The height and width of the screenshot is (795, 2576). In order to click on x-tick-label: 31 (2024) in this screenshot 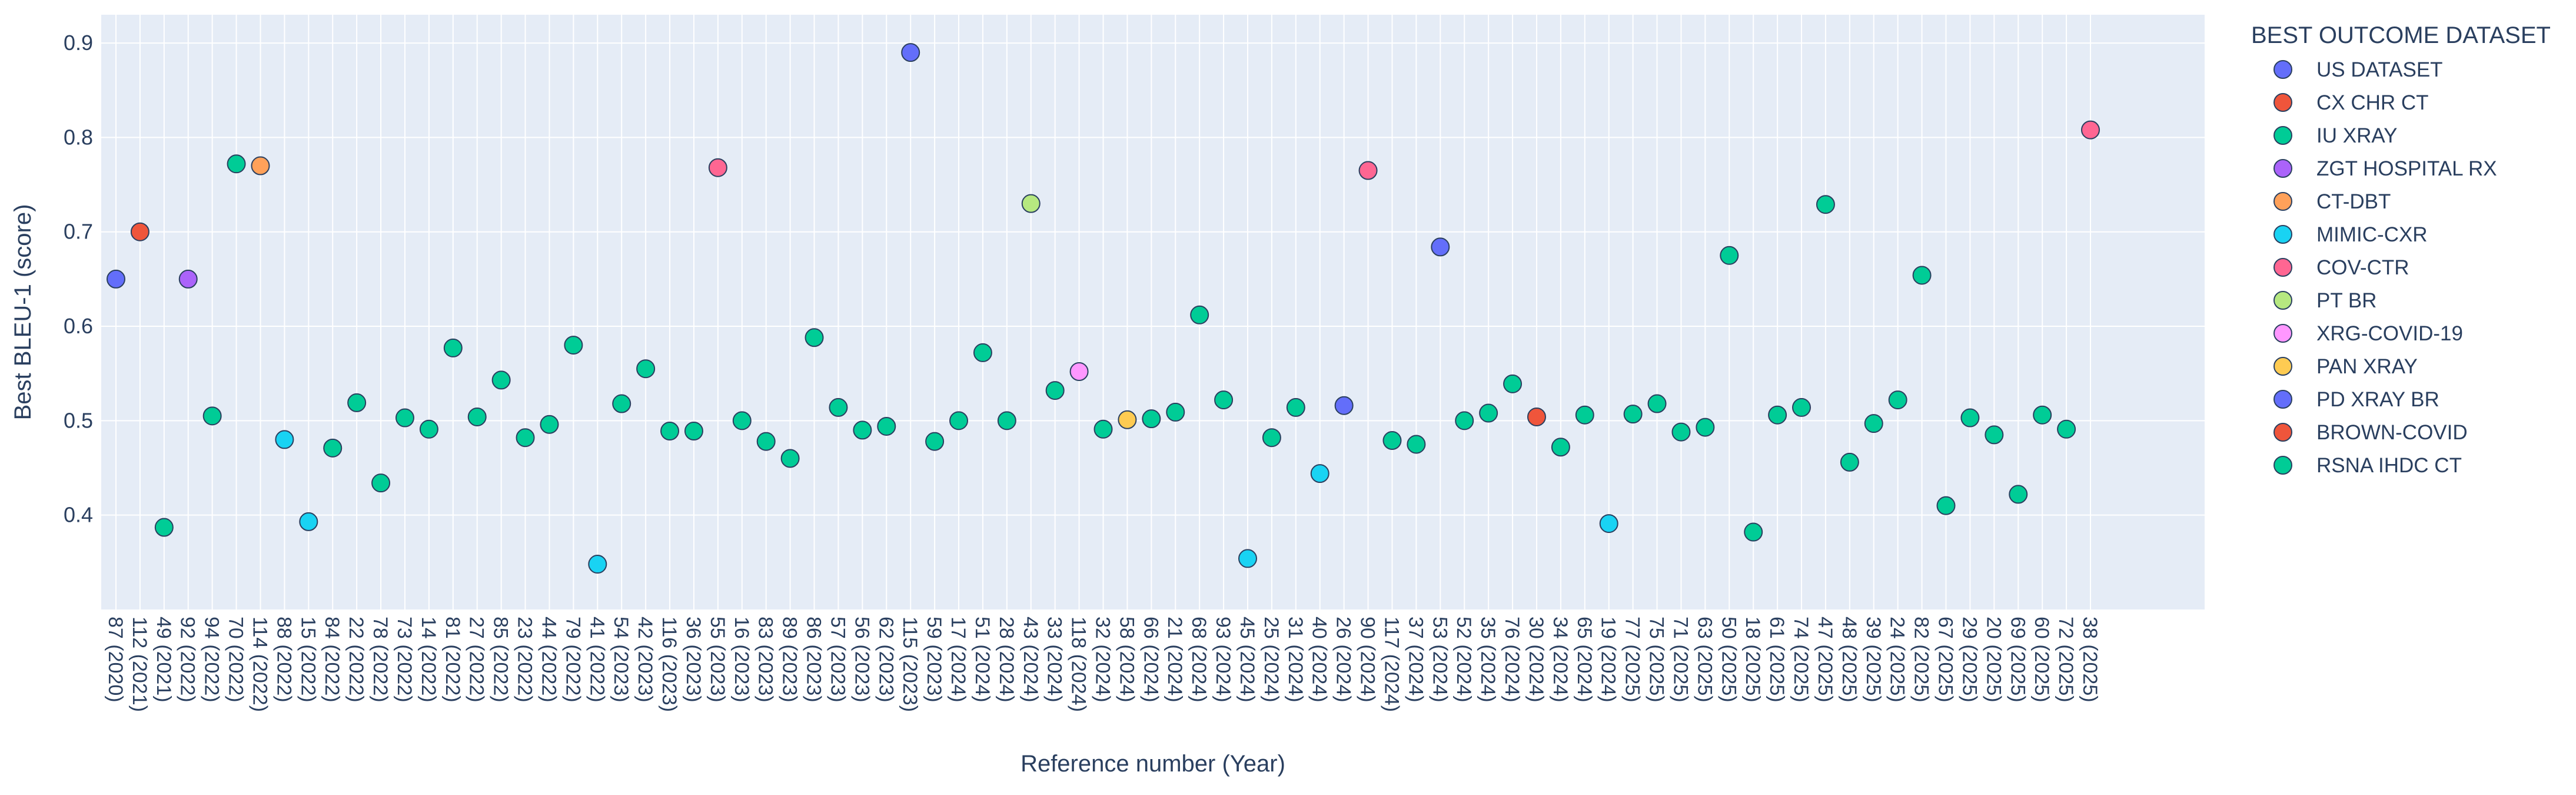, I will do `click(1295, 660)`.